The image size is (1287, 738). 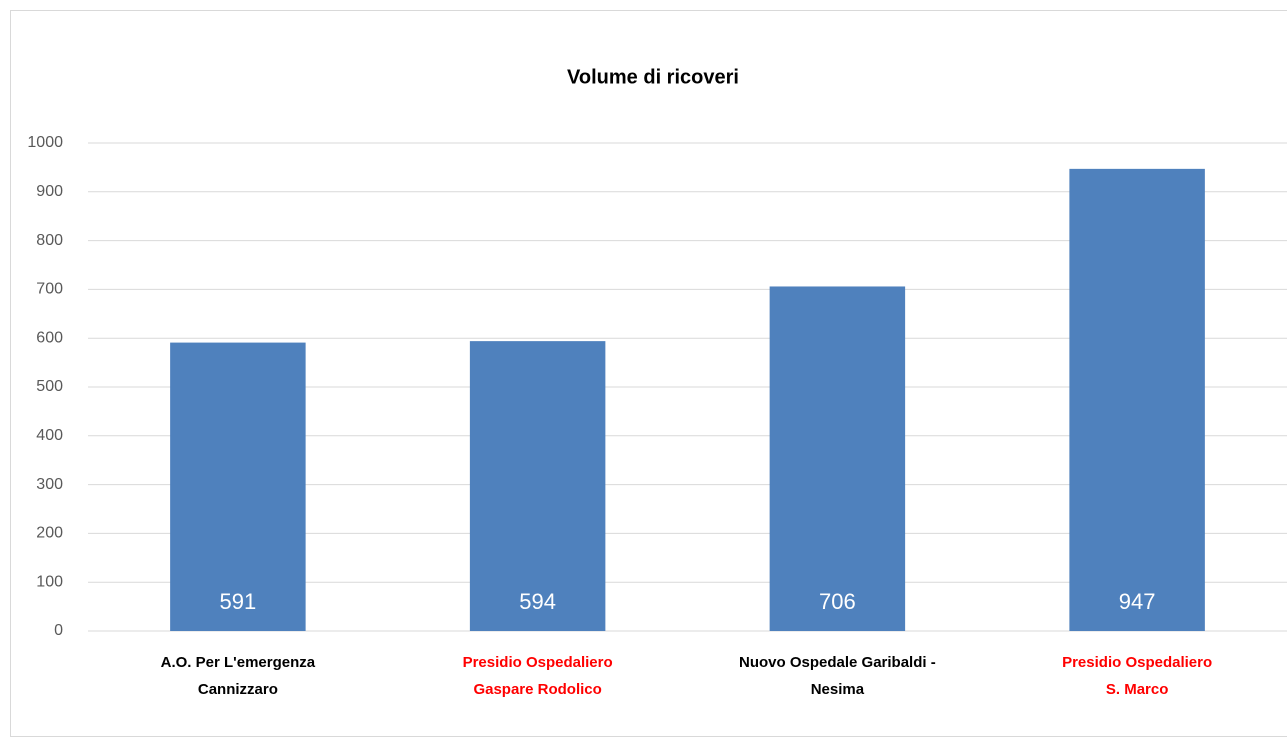 I want to click on x-tick-label: Nesima, so click(x=838, y=689).